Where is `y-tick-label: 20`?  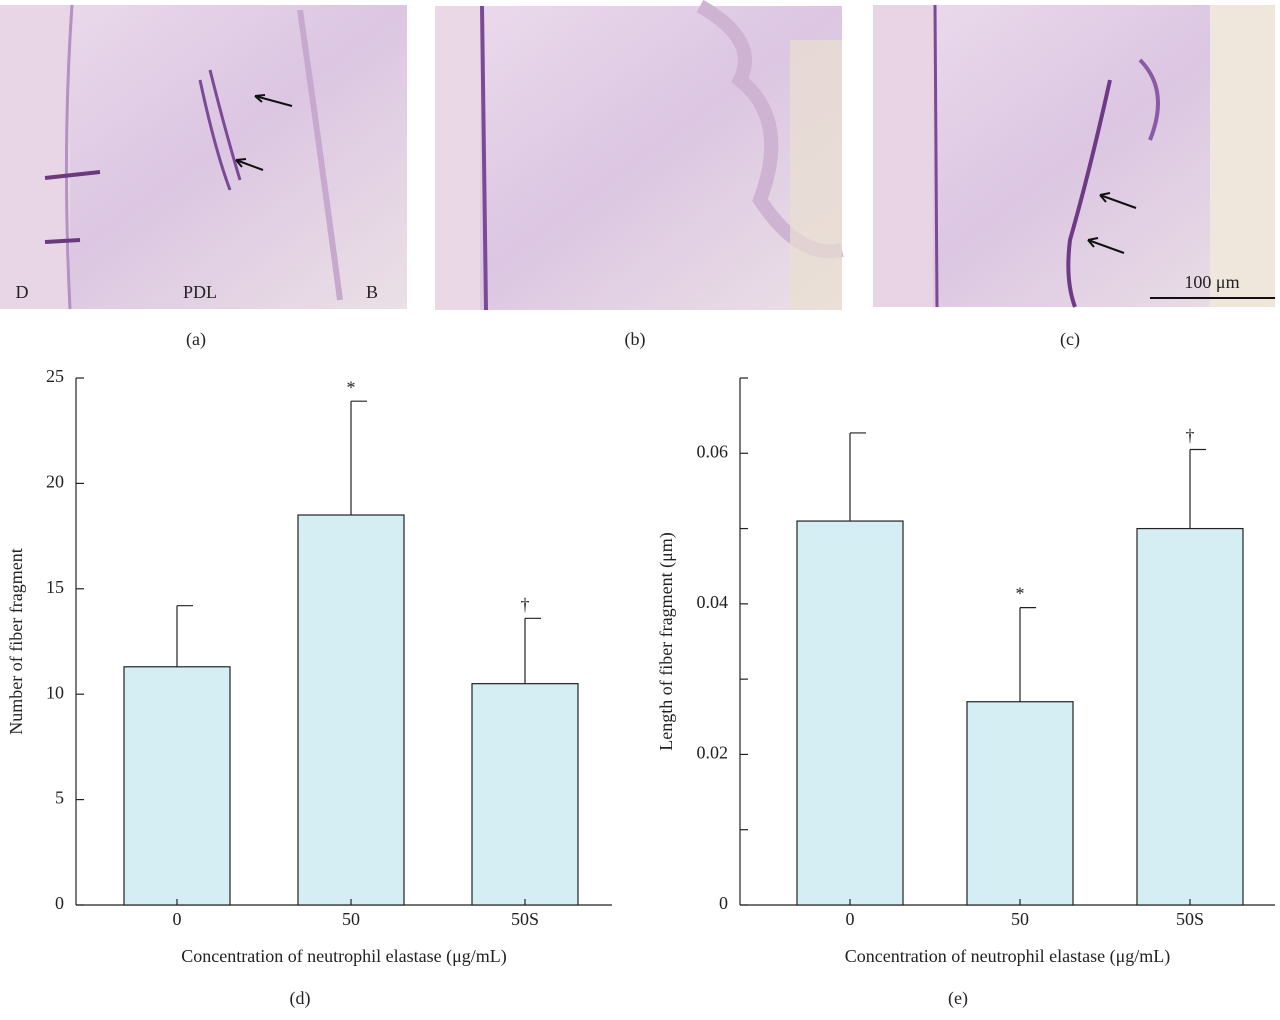
y-tick-label: 20 is located at coordinates (55, 482).